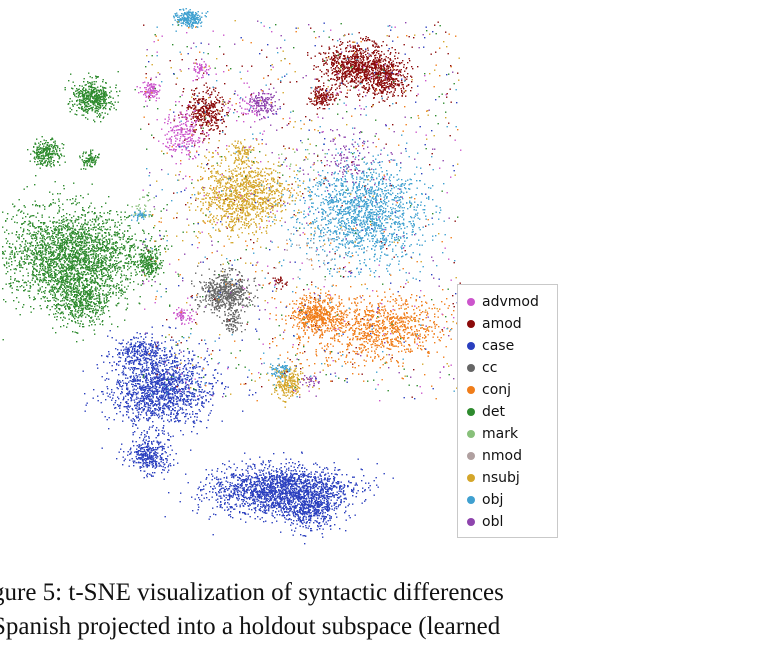 The image size is (768, 647). I want to click on legend-marker-mark, so click(471, 434).